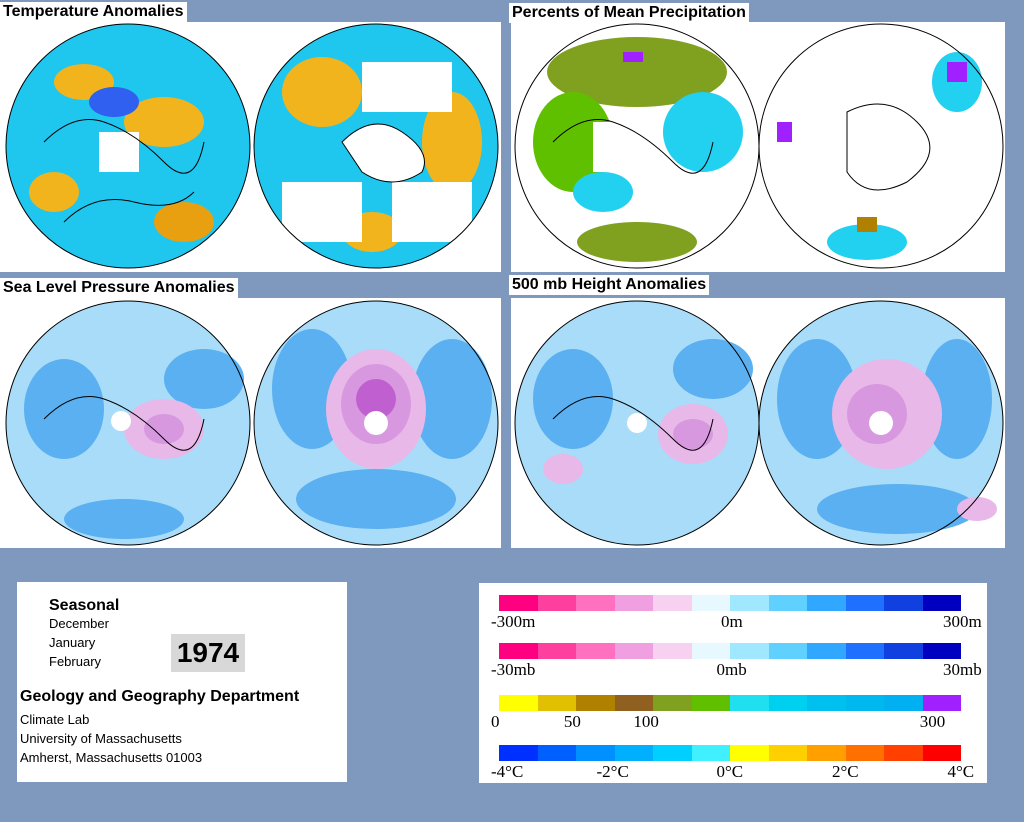 This screenshot has height=822, width=1024. What do you see at coordinates (962, 669) in the screenshot?
I see `pressure-scale-tick-label: 30mb` at bounding box center [962, 669].